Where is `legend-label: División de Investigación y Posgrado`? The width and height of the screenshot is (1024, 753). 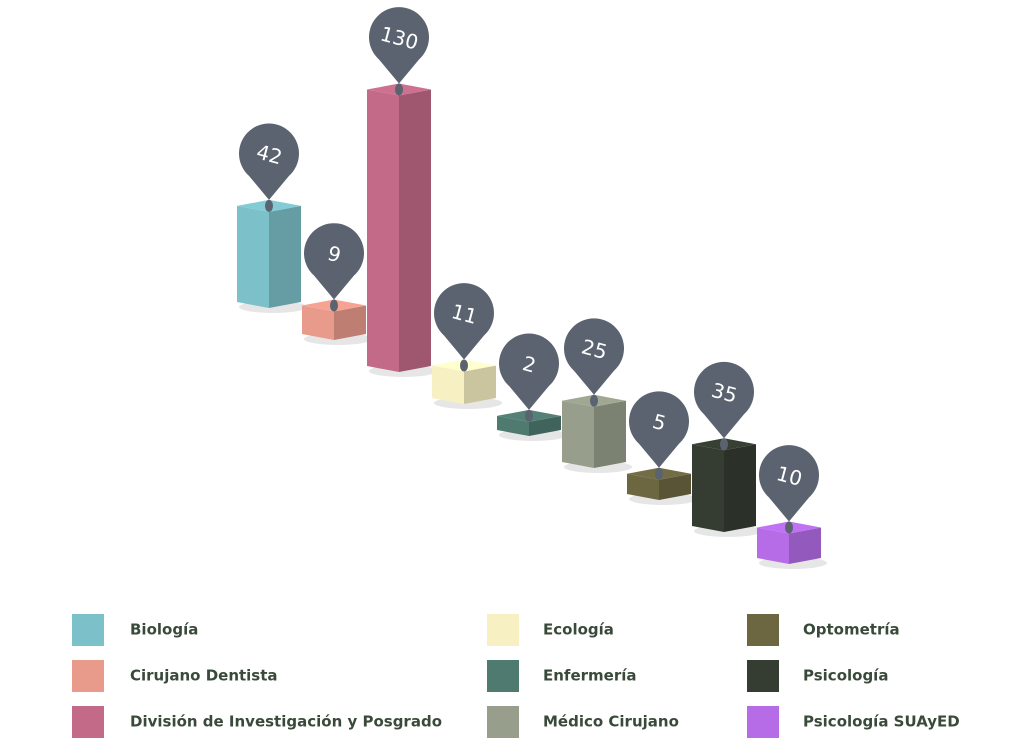 legend-label: División de Investigación y Posgrado is located at coordinates (286, 722).